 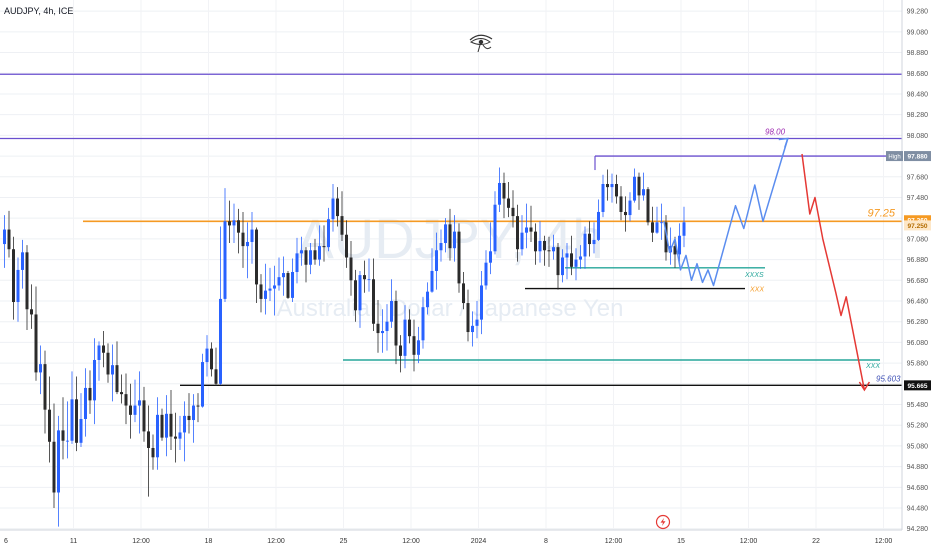 What do you see at coordinates (726, 212) in the screenshot?
I see `projection-up-path` at bounding box center [726, 212].